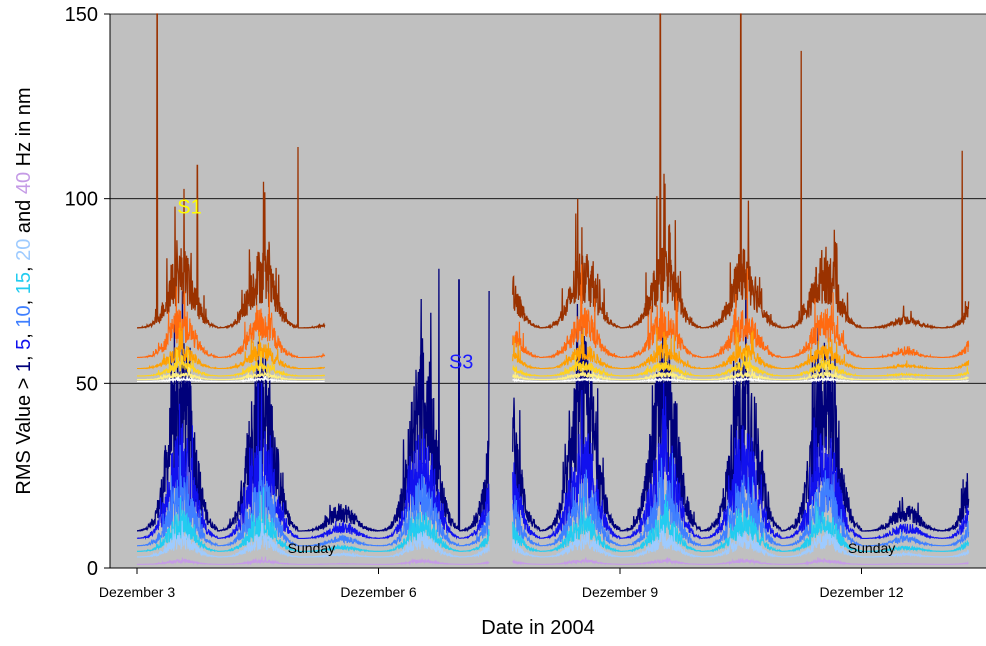  Describe the element at coordinates (861, 592) in the screenshot. I see `x-tick-label: Dezember 12` at that location.